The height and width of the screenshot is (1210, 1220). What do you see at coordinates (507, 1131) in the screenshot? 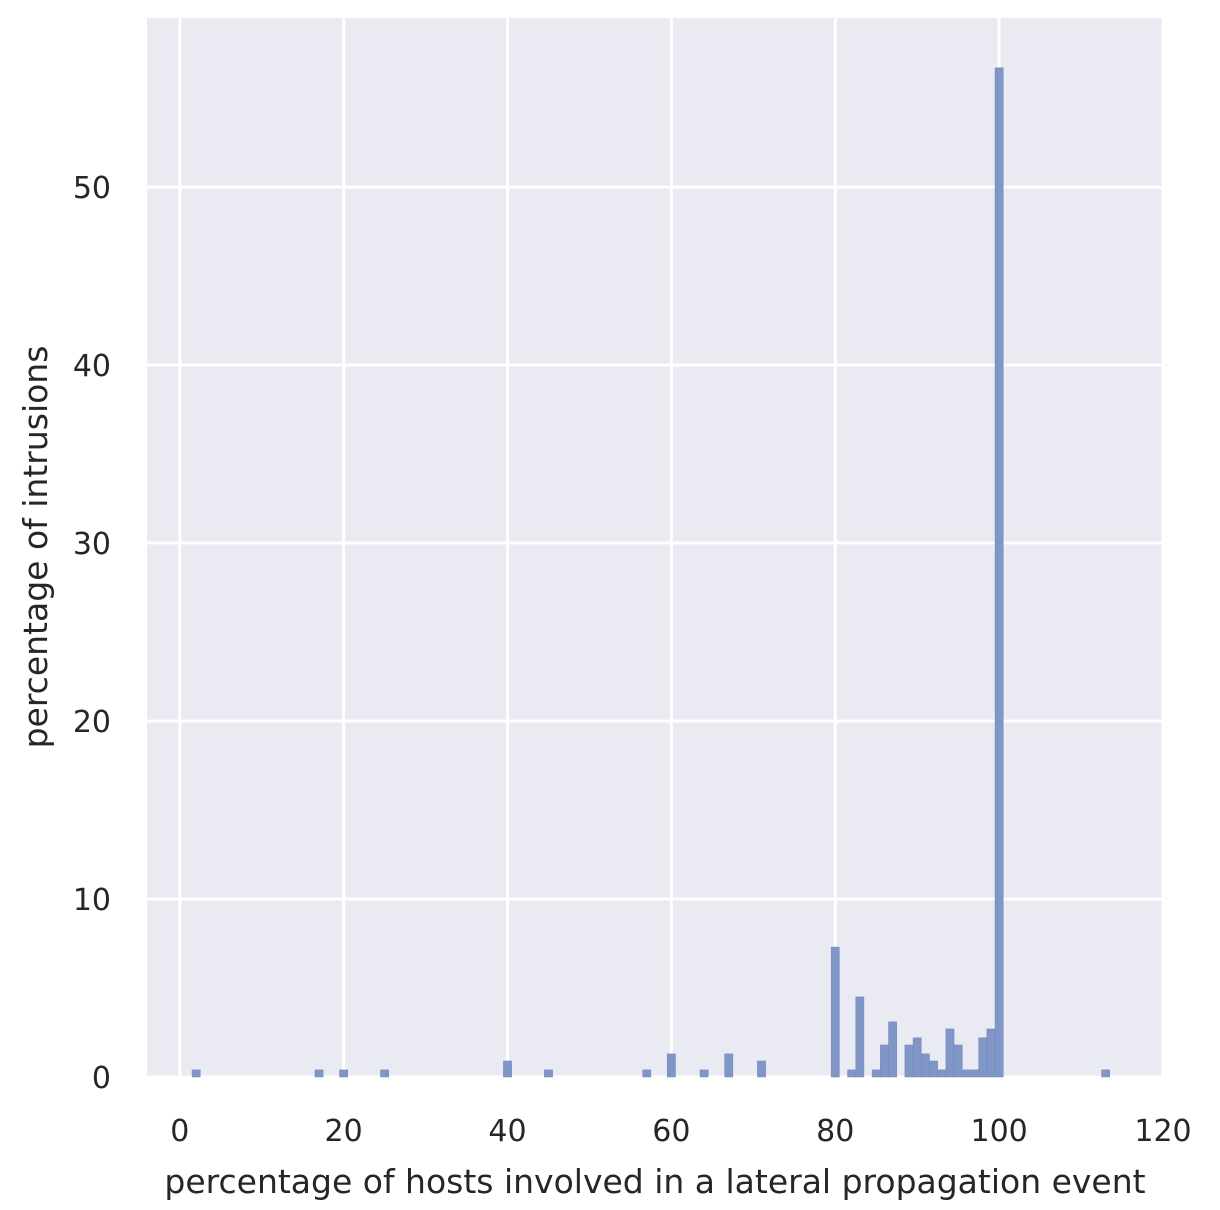
I see `x-tick-label: 40` at bounding box center [507, 1131].